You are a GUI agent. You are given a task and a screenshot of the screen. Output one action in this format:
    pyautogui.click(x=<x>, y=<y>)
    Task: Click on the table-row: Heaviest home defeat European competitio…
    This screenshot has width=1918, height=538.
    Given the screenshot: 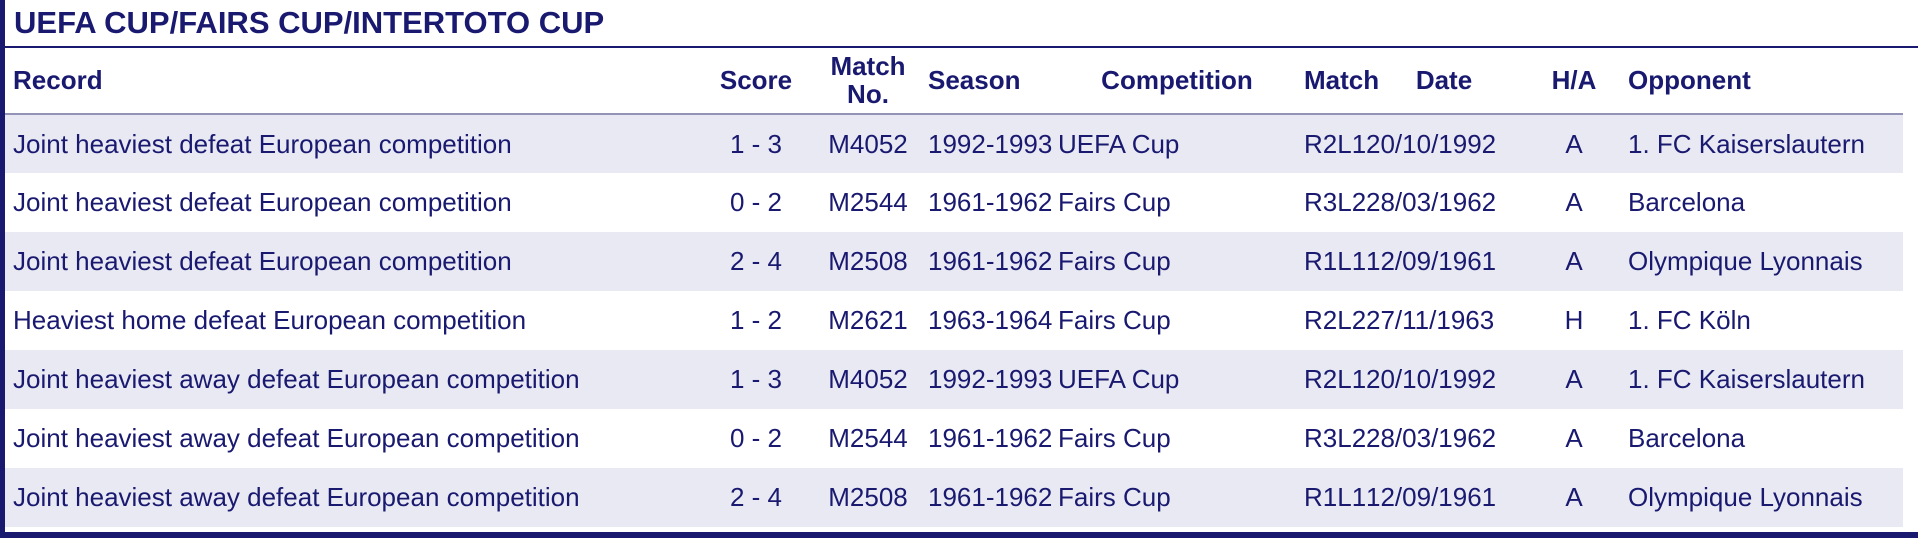 What is the action you would take?
    pyautogui.click(x=954, y=320)
    